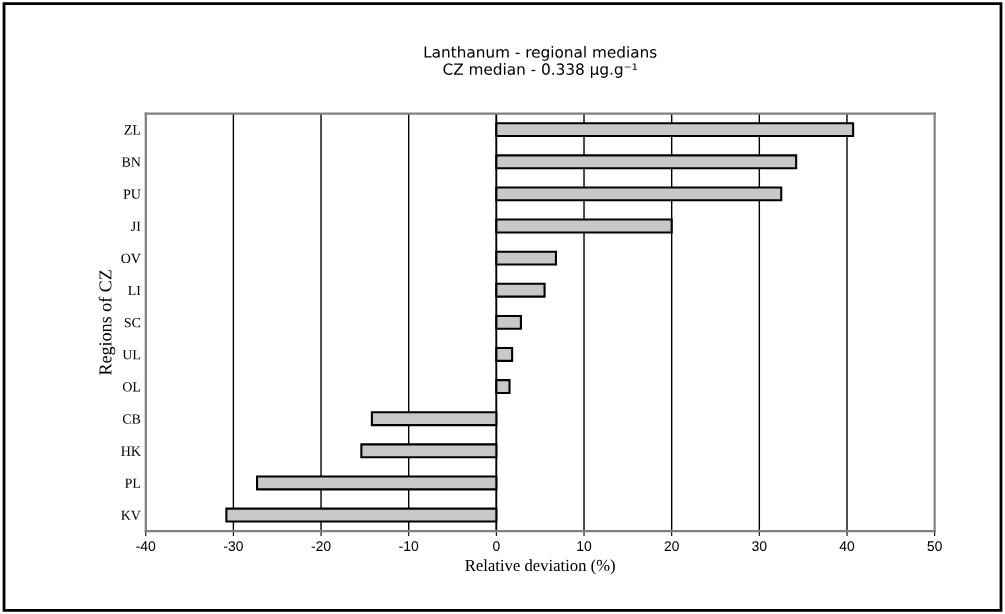 The image size is (1005, 614). Describe the element at coordinates (409, 546) in the screenshot. I see `x-tick-label: -10` at that location.